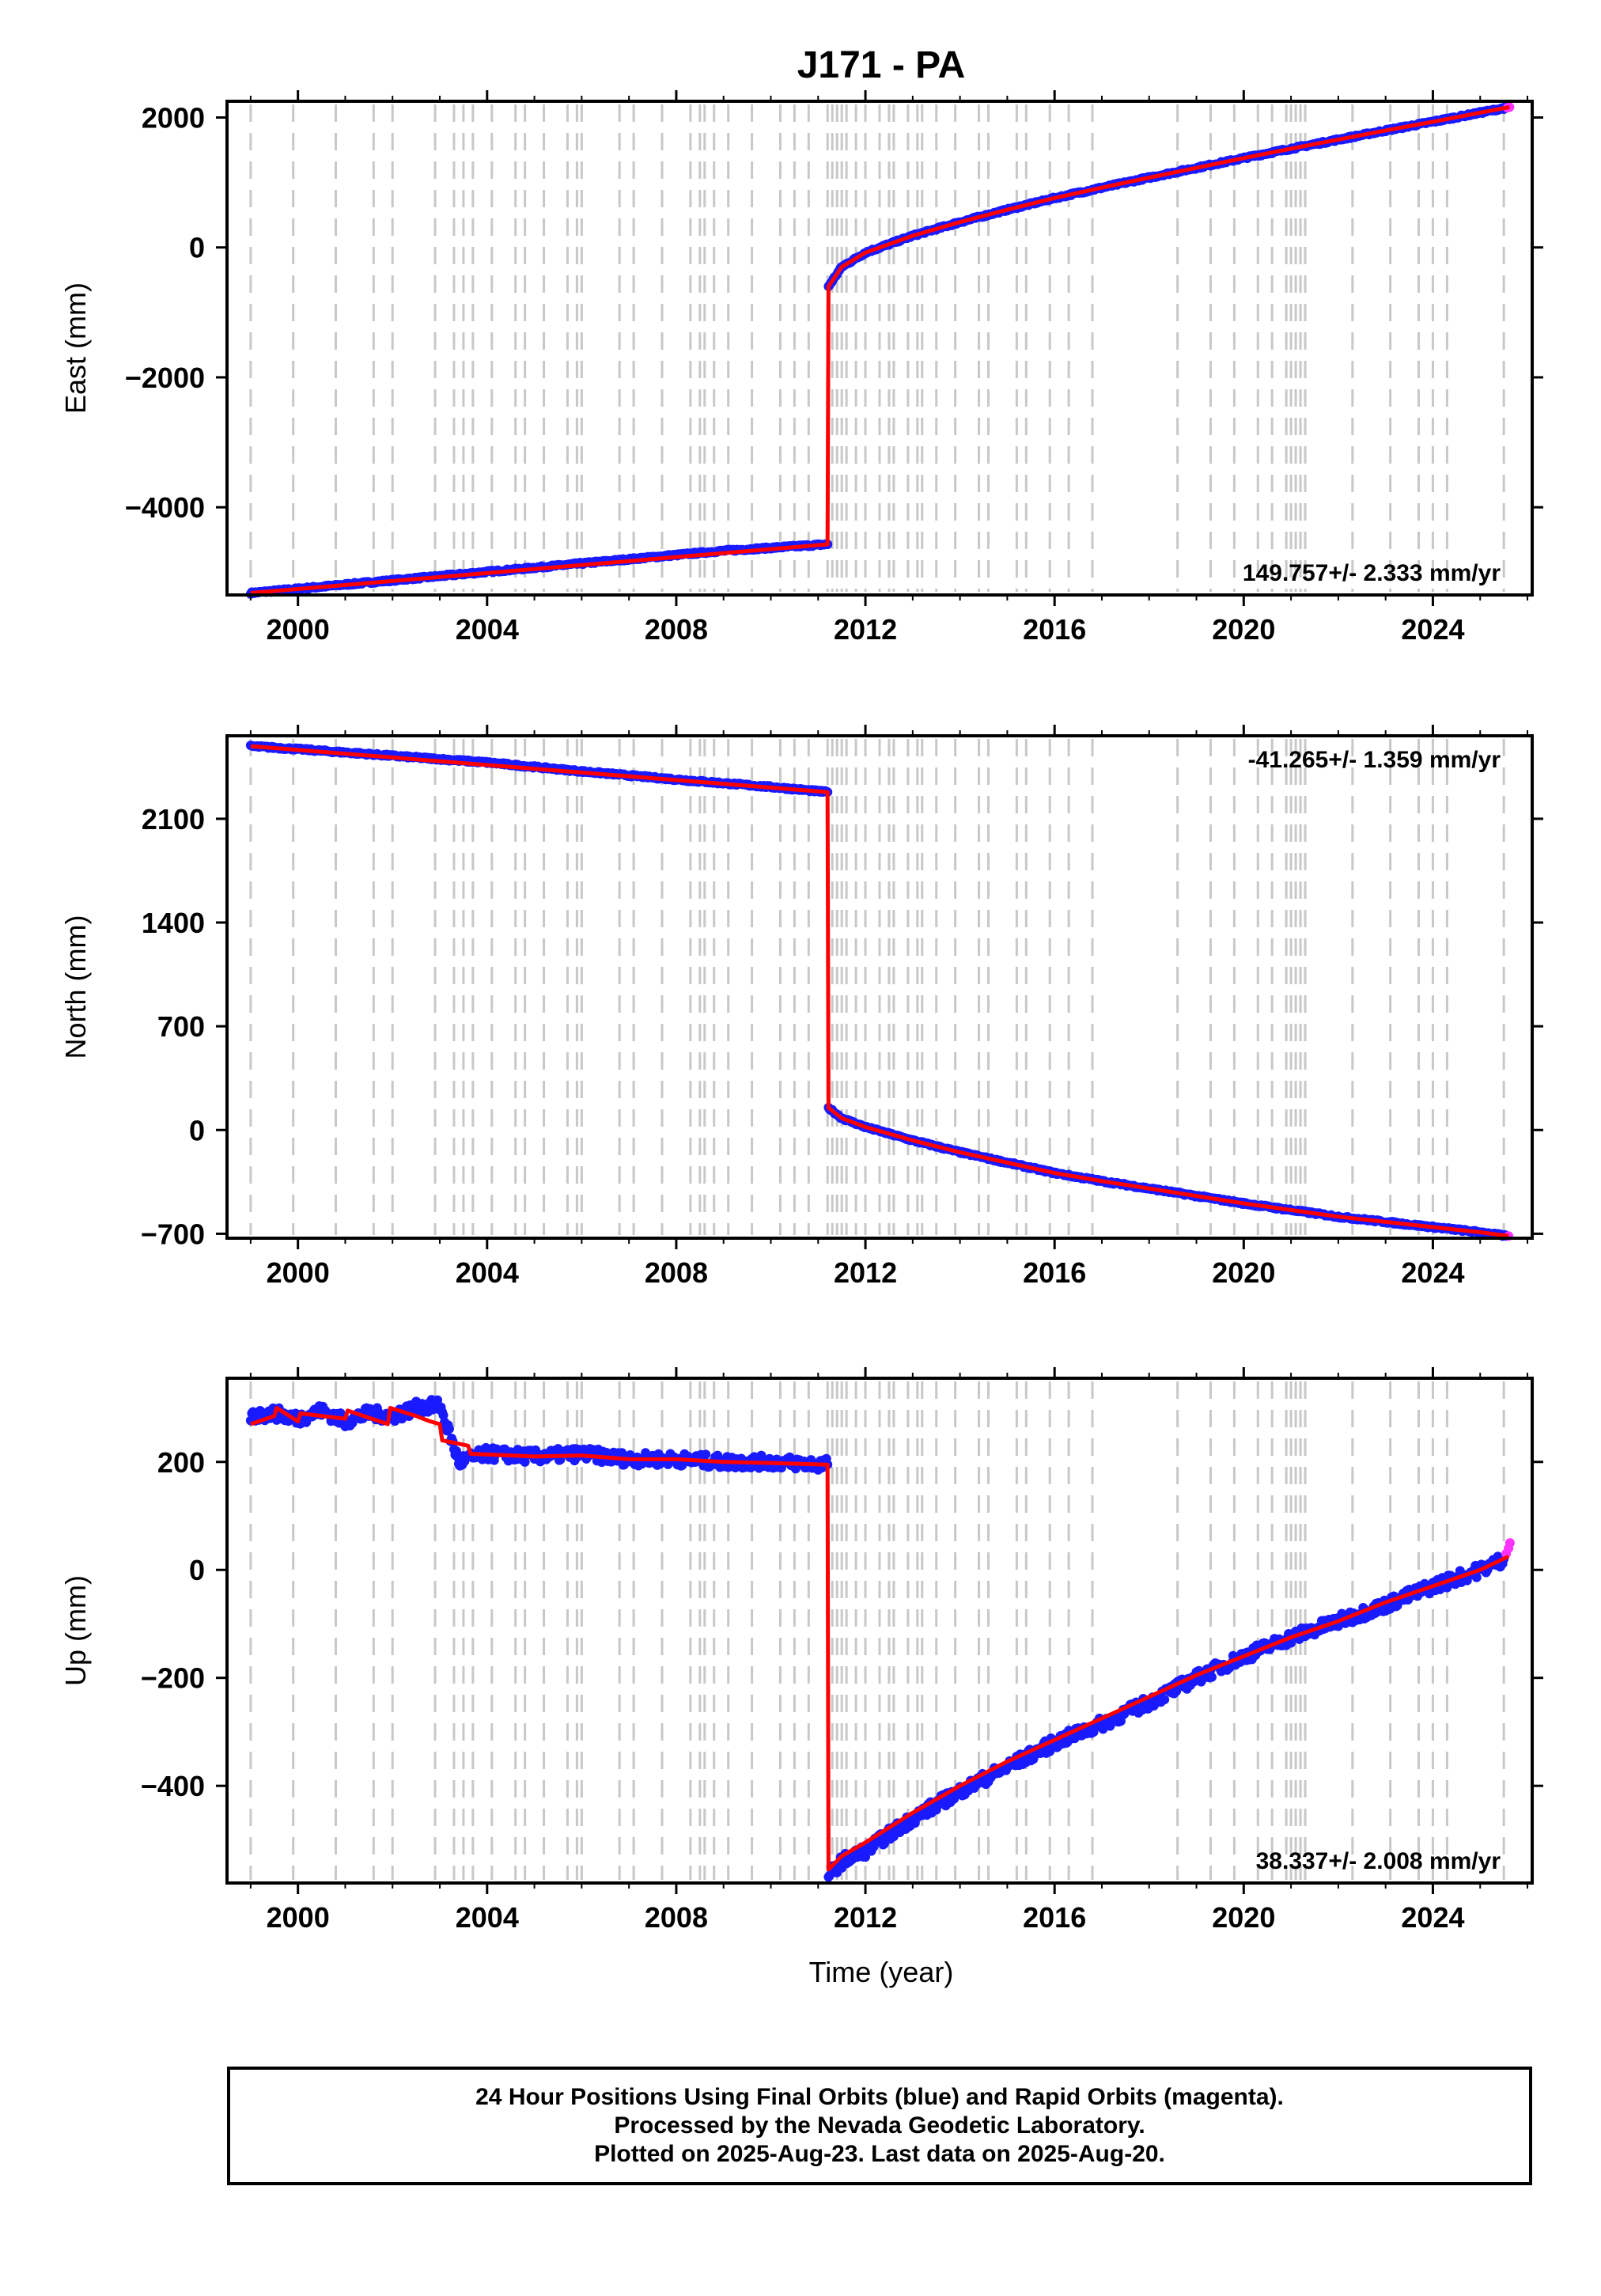  I want to click on y-tick-label: −700, so click(173, 1234).